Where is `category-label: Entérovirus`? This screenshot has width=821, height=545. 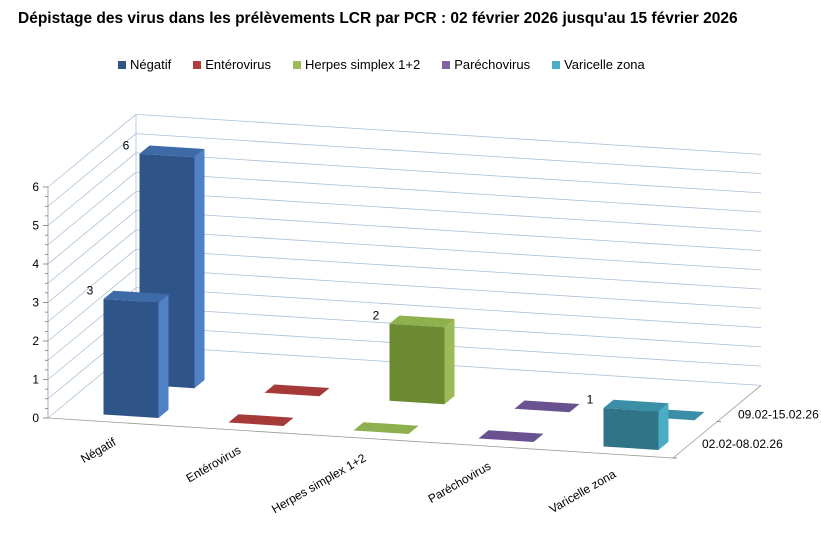 category-label: Entérovirus is located at coordinates (214, 464).